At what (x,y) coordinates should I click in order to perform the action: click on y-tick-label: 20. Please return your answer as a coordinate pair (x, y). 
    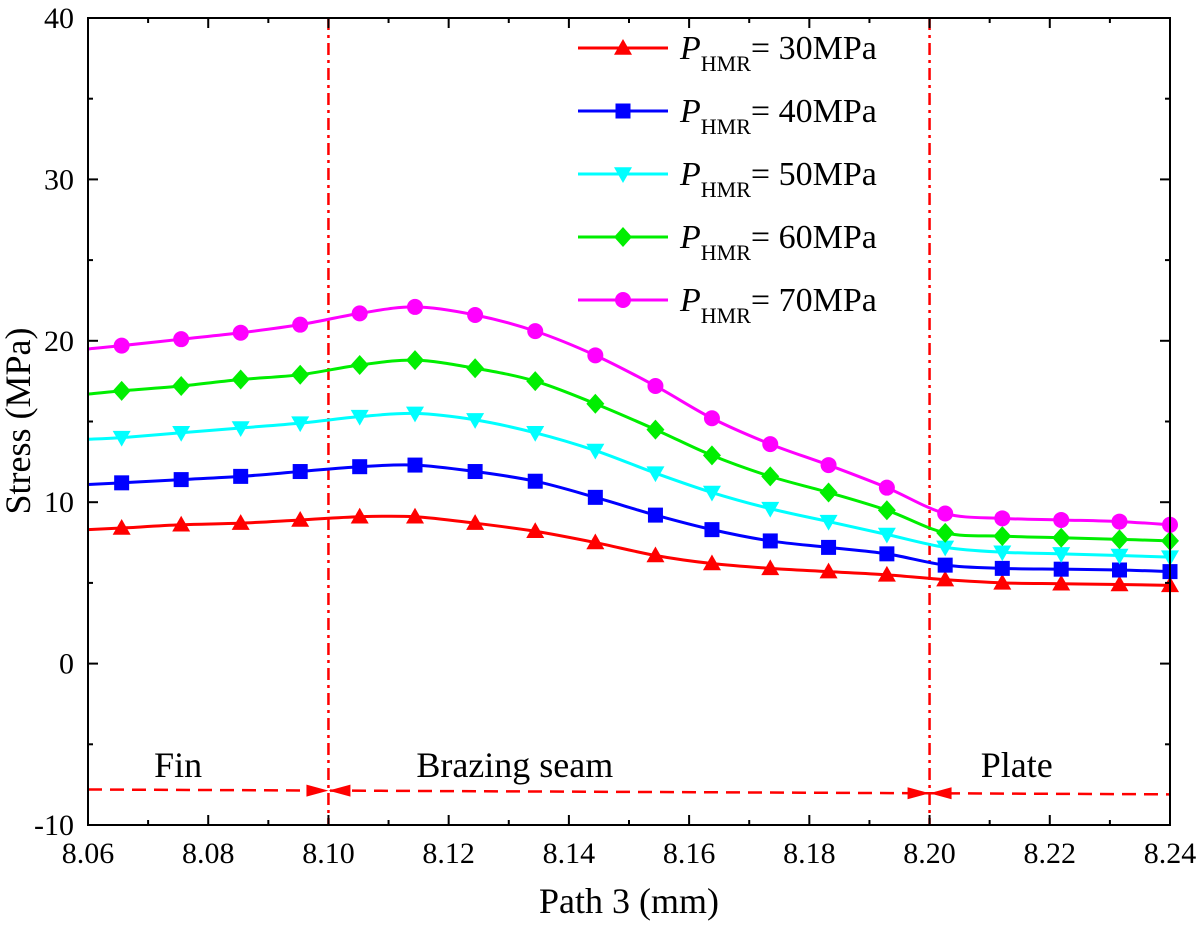
    Looking at the image, I should click on (59, 341).